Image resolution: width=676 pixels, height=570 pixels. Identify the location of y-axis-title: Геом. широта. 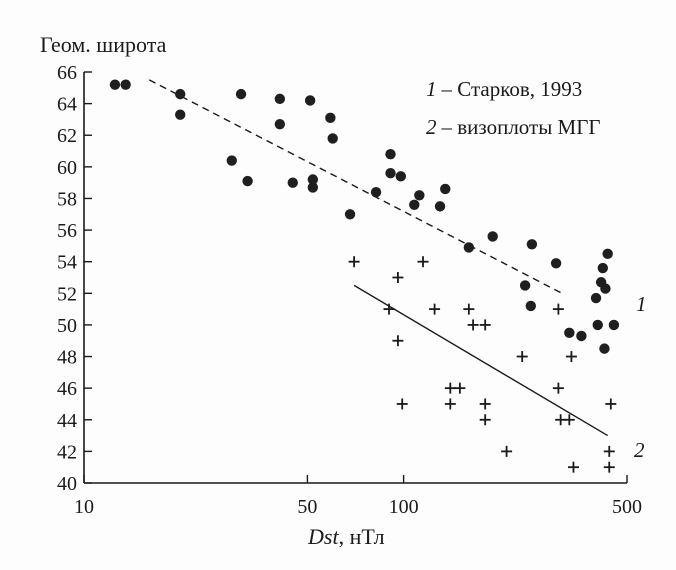
(103, 44).